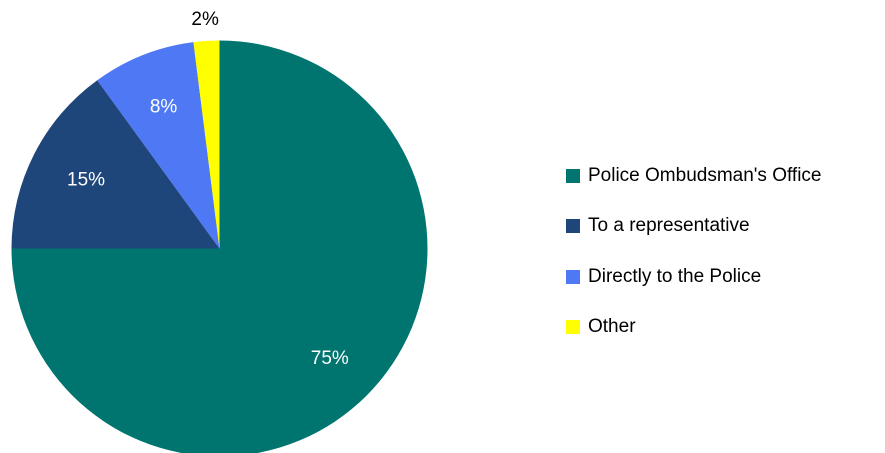  Describe the element at coordinates (675, 276) in the screenshot. I see `legend-label-directly-police: Directly to the Police` at that location.